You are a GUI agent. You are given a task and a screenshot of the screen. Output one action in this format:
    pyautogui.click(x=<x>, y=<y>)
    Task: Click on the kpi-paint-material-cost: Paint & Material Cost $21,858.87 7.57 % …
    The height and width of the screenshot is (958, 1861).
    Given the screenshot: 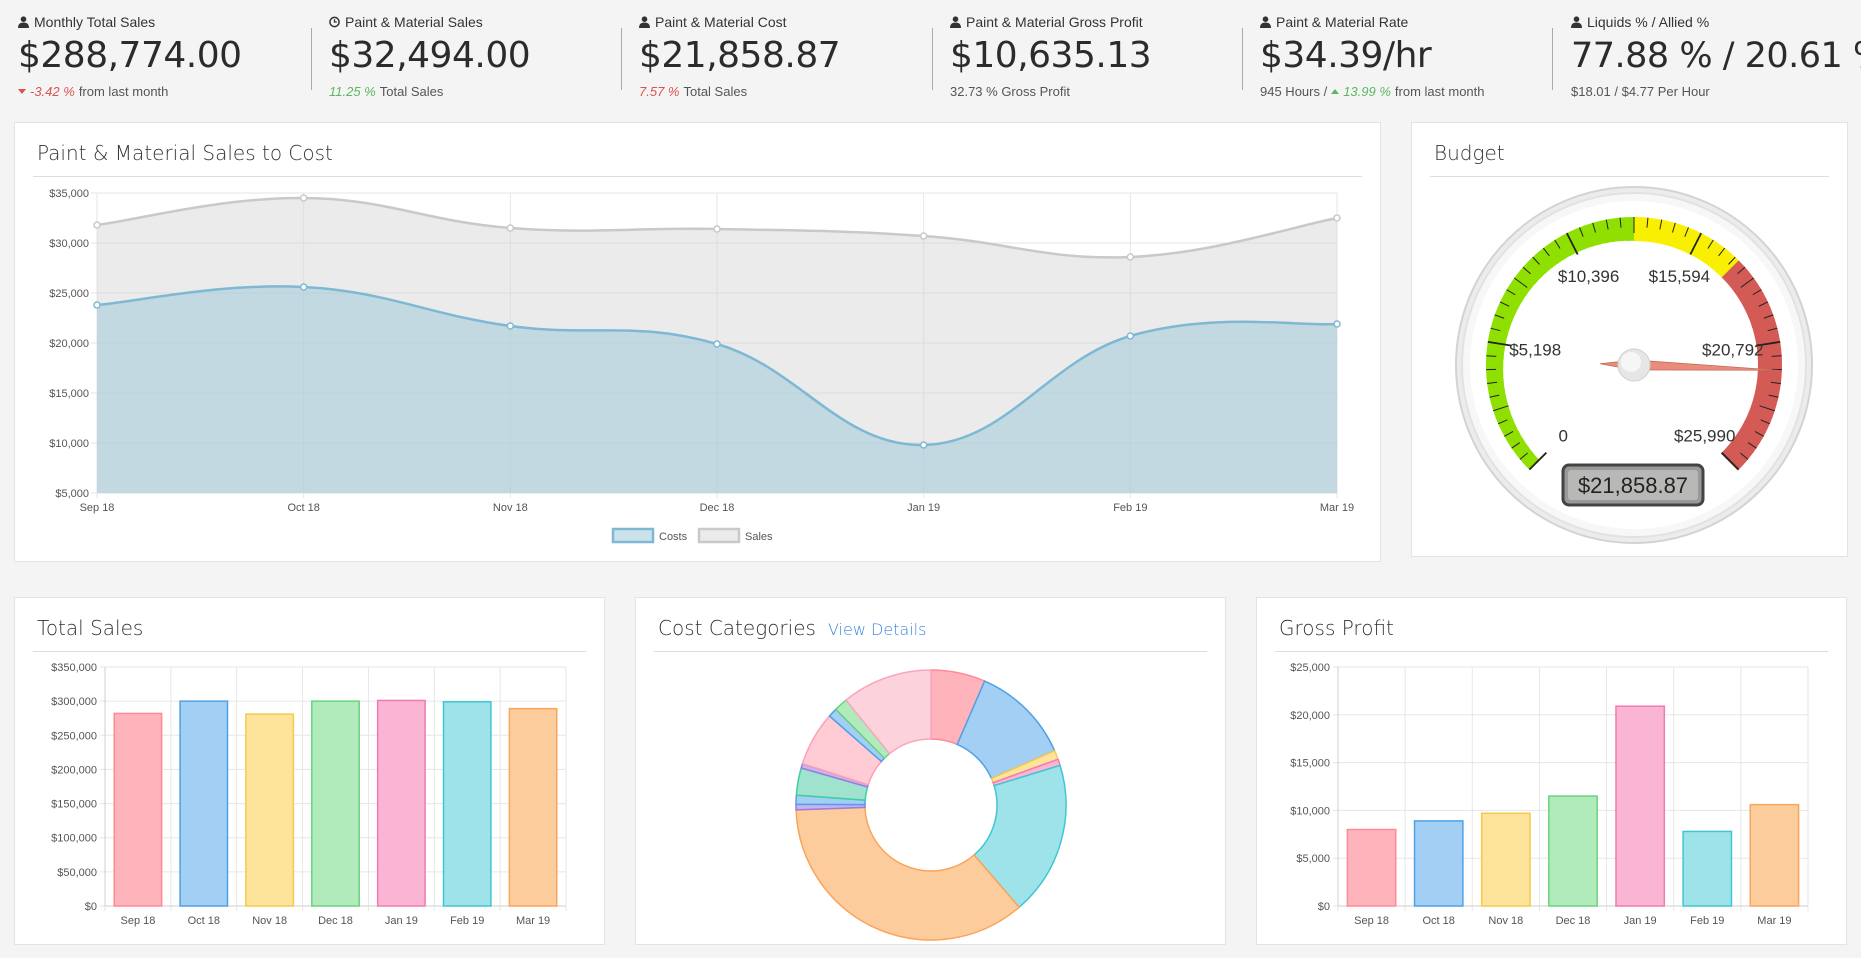 What is the action you would take?
    pyautogui.click(x=740, y=59)
    